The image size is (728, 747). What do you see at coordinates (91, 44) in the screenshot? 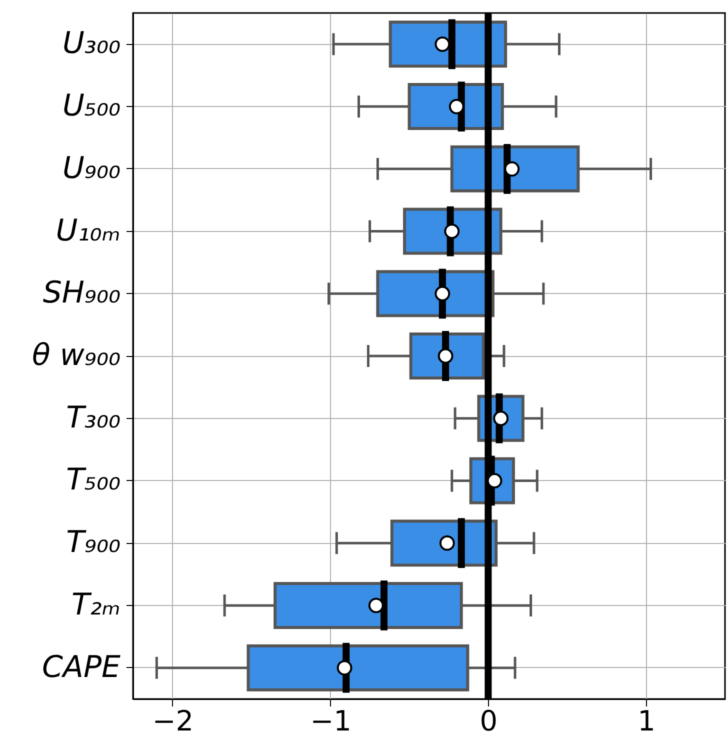
I see `y-tick-label: U₃₀₀` at bounding box center [91, 44].